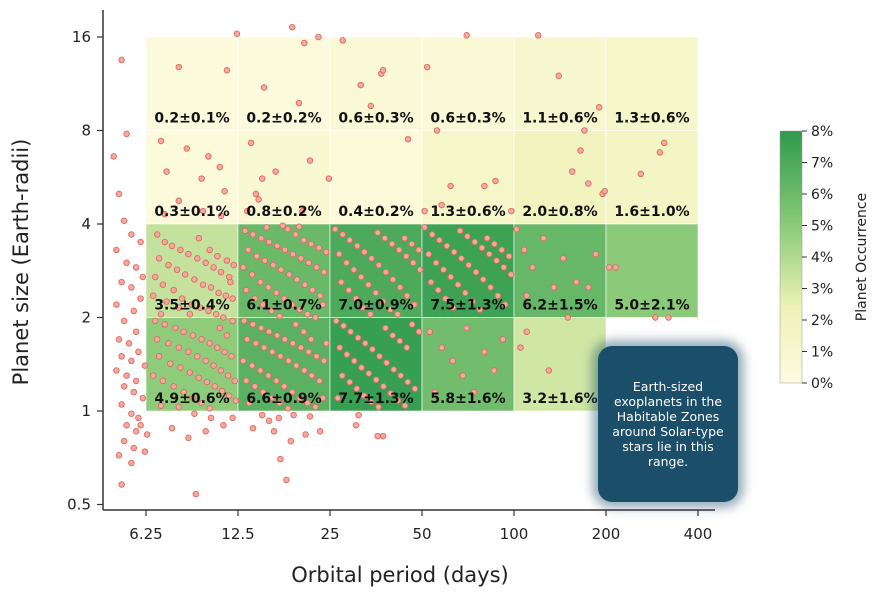 The width and height of the screenshot is (872, 613). What do you see at coordinates (822, 321) in the screenshot?
I see `colorbar-tick-label: 2%` at bounding box center [822, 321].